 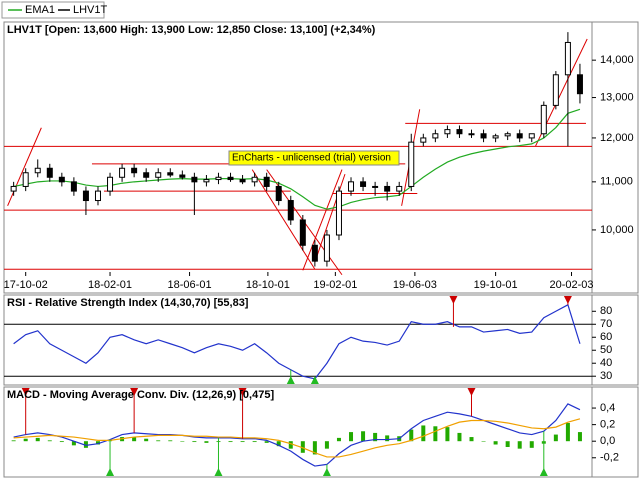 What do you see at coordinates (607, 425) in the screenshot?
I see `y-tick-label: 0,2` at bounding box center [607, 425].